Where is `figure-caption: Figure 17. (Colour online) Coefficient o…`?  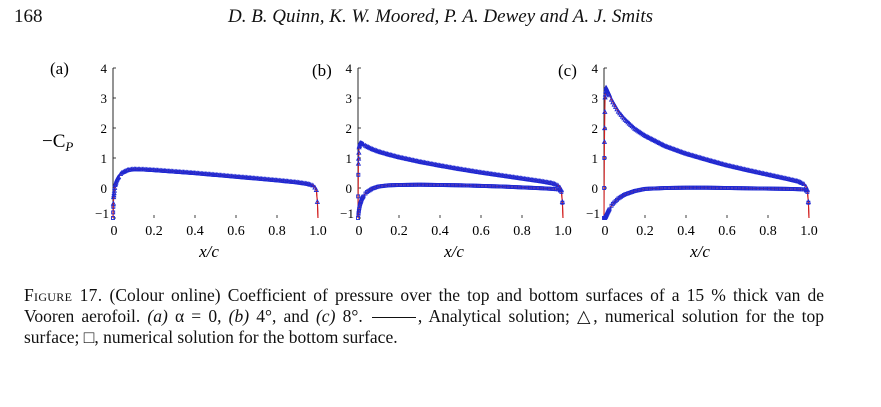 figure-caption: Figure 17. (Colour online) Coefficient o… is located at coordinates (424, 316).